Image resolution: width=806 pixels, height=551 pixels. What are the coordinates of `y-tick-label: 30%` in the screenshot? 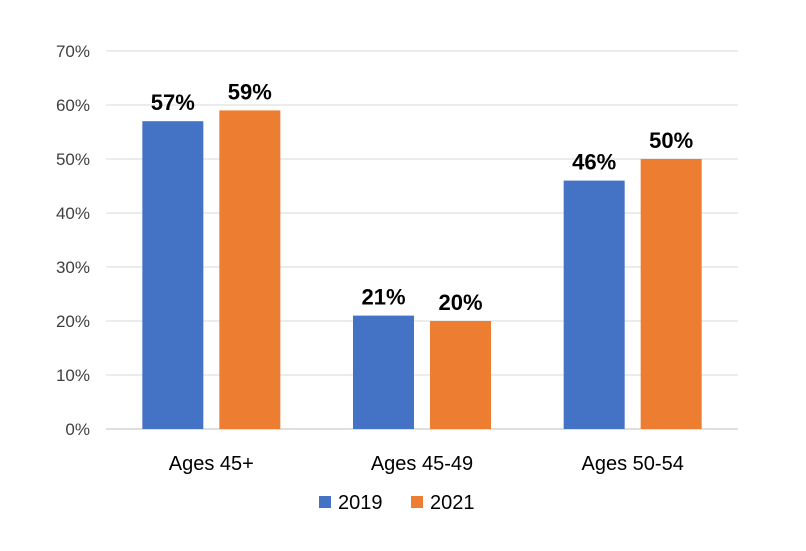 It's located at (73, 267).